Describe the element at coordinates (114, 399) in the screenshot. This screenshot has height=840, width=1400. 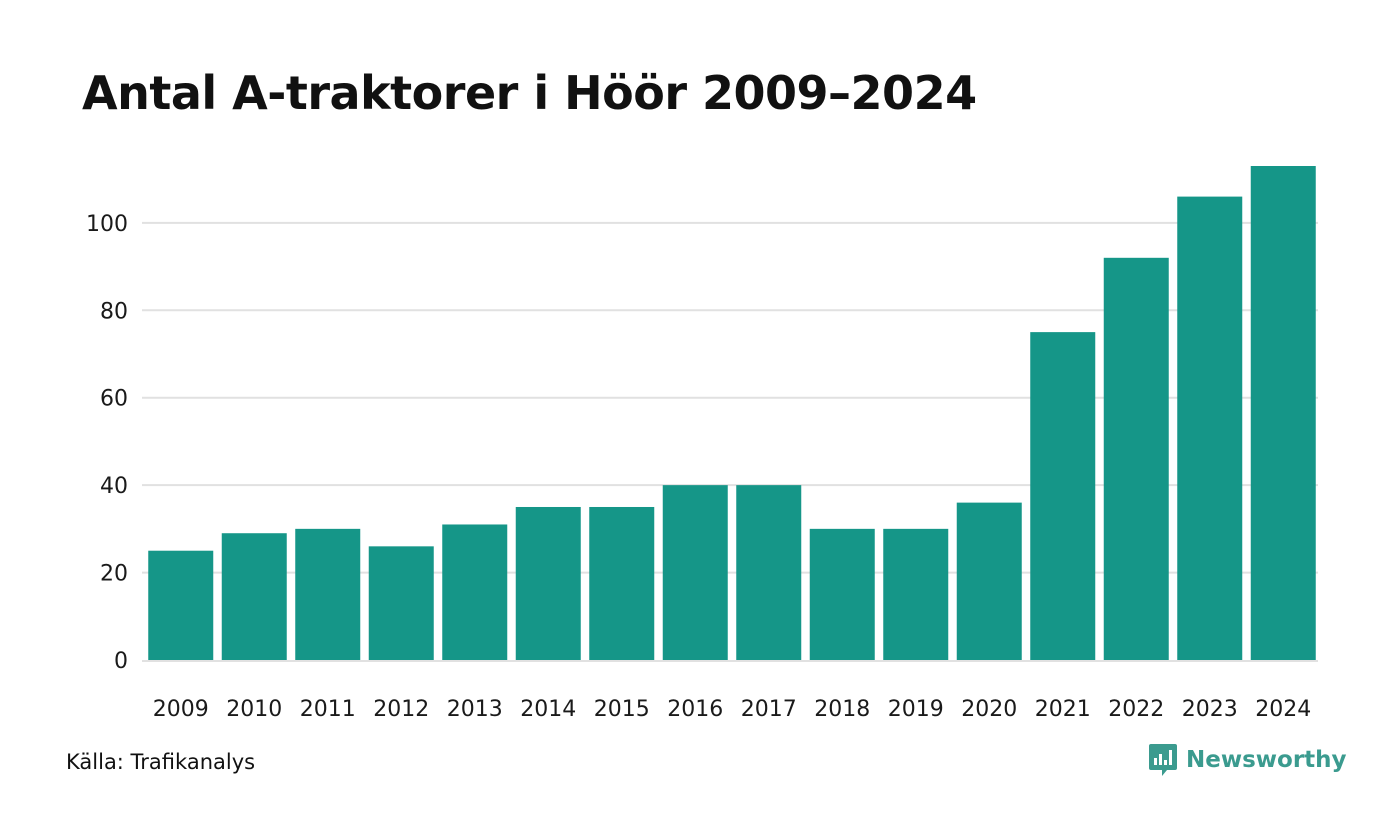
I see `y-tick-label: 60` at that location.